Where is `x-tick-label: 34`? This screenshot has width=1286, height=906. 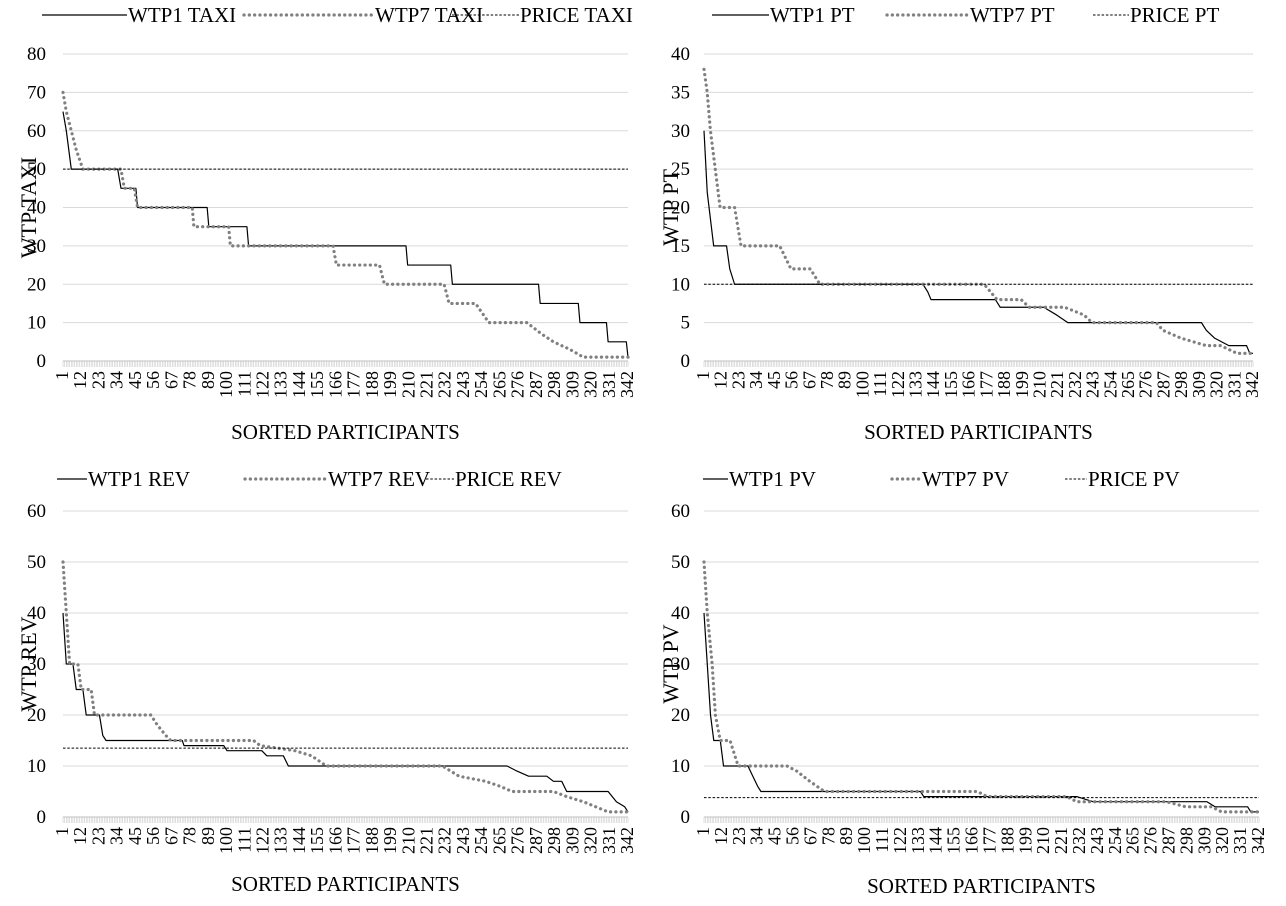 x-tick-label: 34 is located at coordinates (117, 836).